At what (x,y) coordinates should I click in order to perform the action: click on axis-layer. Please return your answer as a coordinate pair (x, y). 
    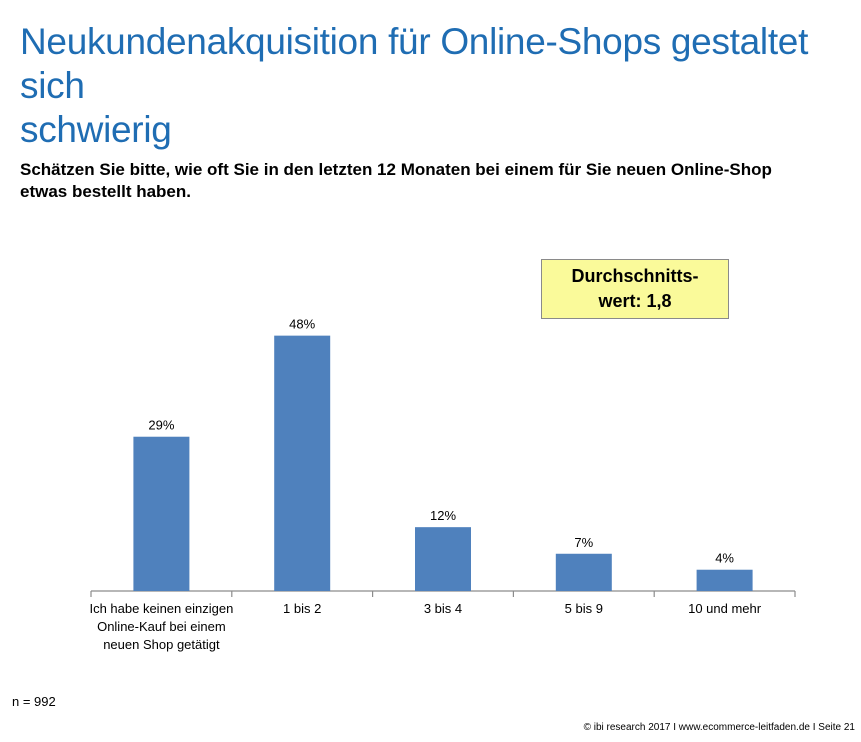
    Looking at the image, I should click on (443, 593).